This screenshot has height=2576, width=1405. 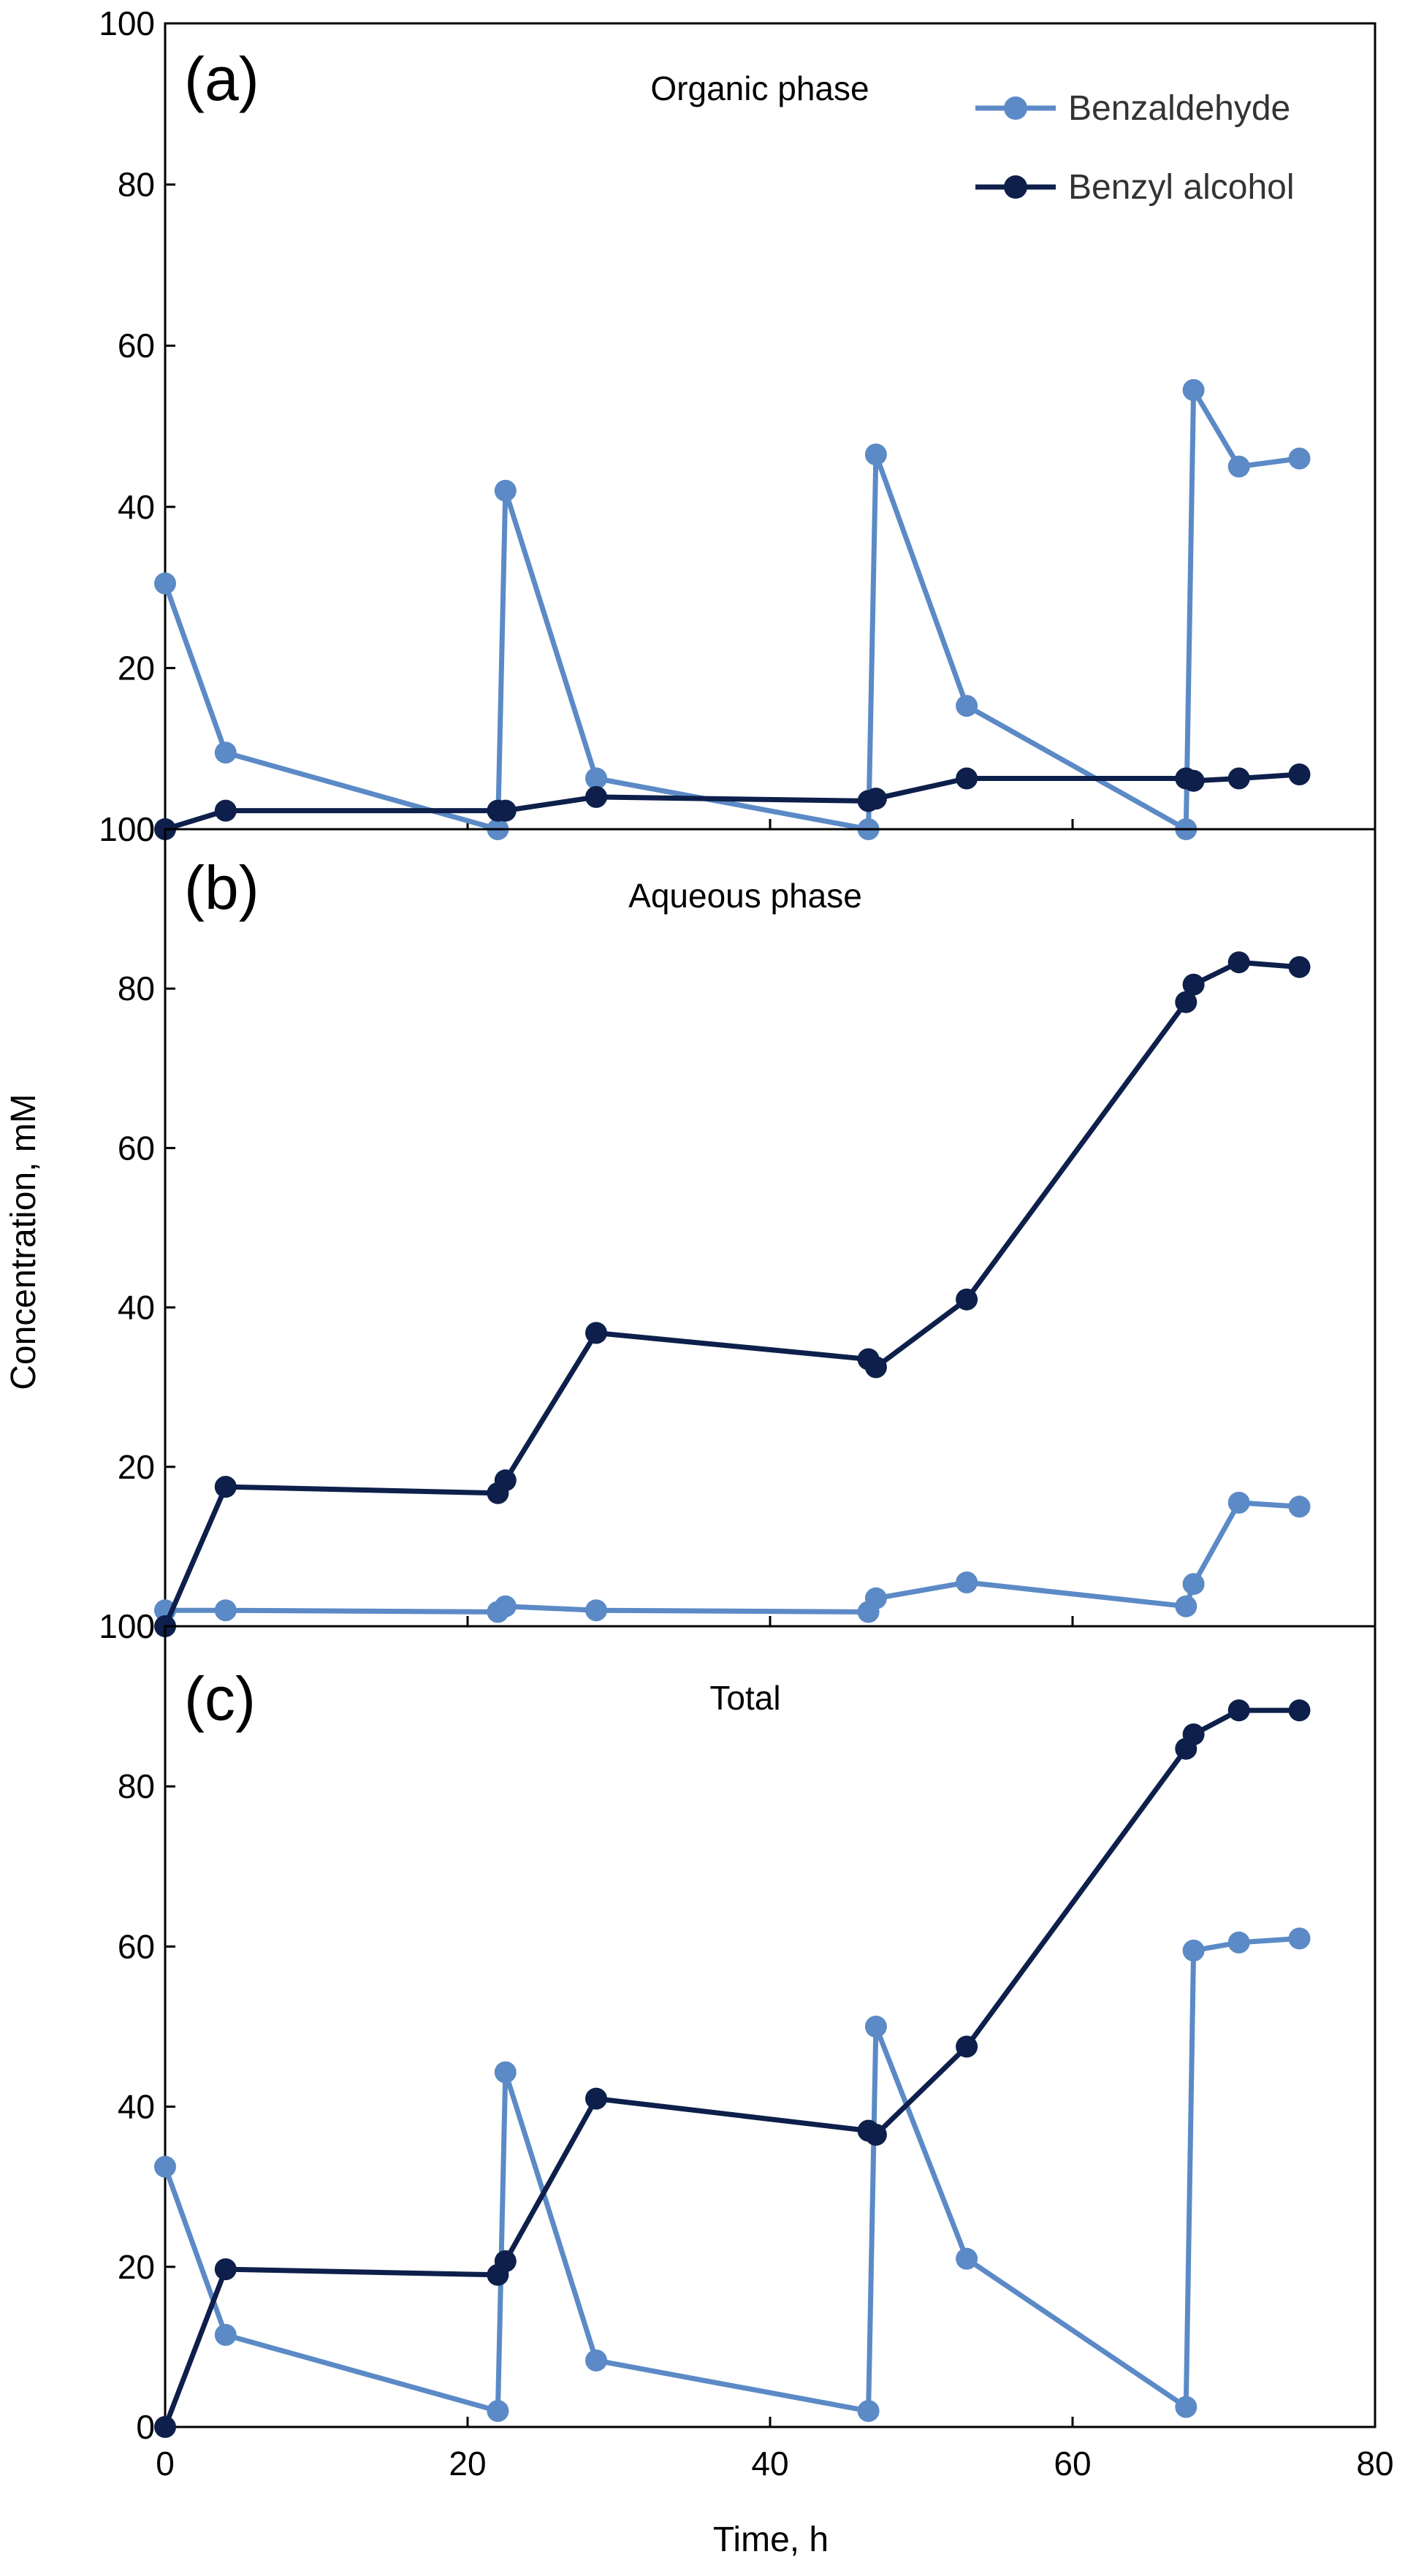 I want to click on panel-organic-y-tick-label: 100, so click(x=127, y=23).